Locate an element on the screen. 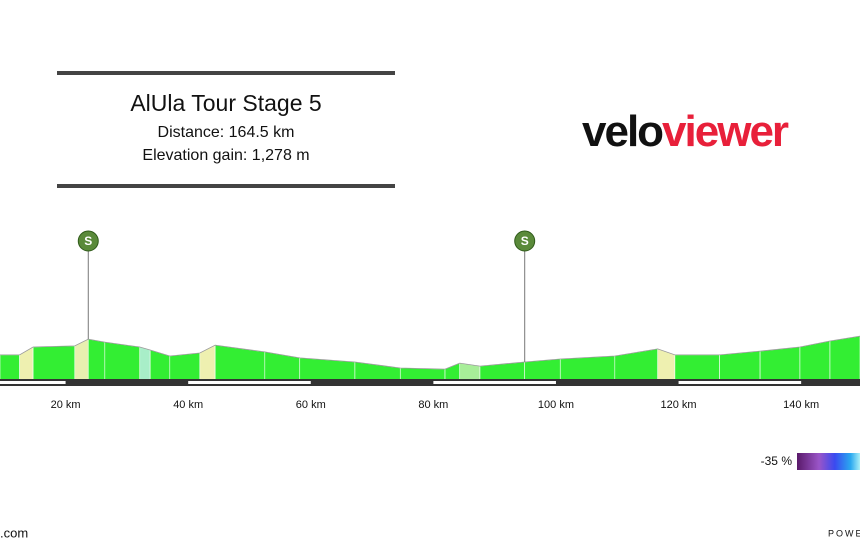 The width and height of the screenshot is (860, 546). title: AlUla Tour Stage 5 is located at coordinates (225, 103).